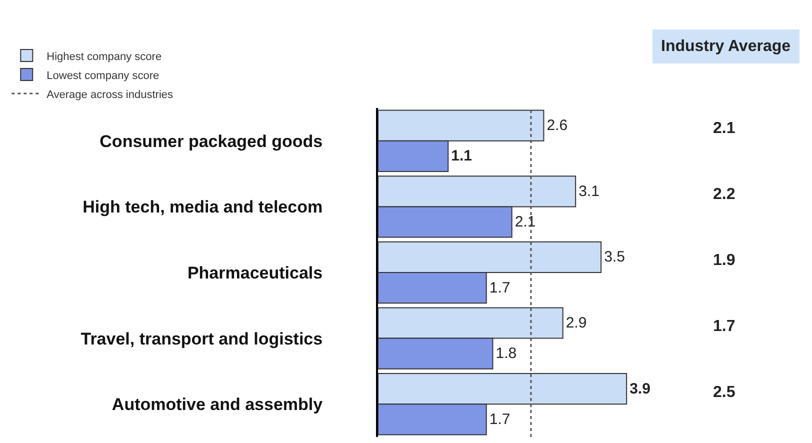  Describe the element at coordinates (724, 260) in the screenshot. I see `text: 1.9` at that location.